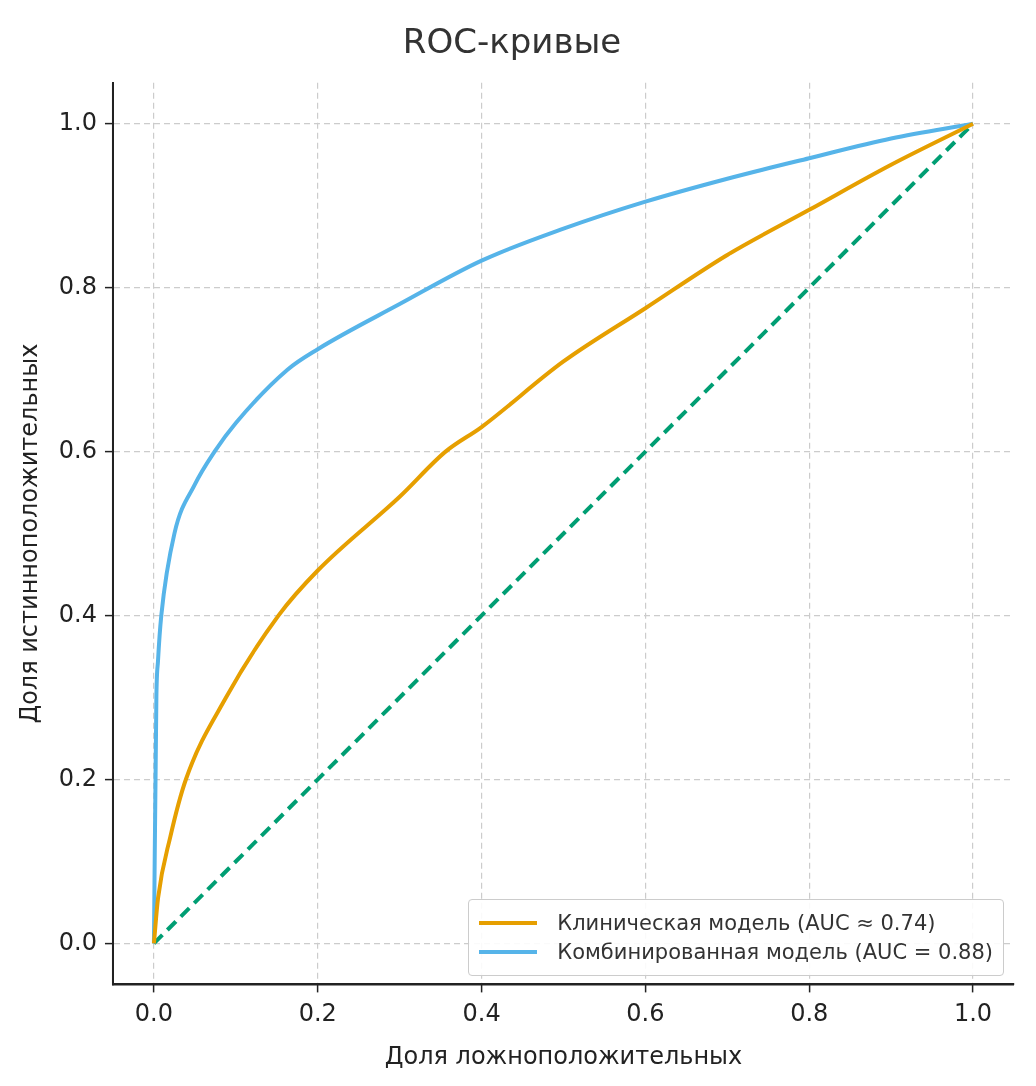  I want to click on y-tick-label: 0.4, so click(77, 613).